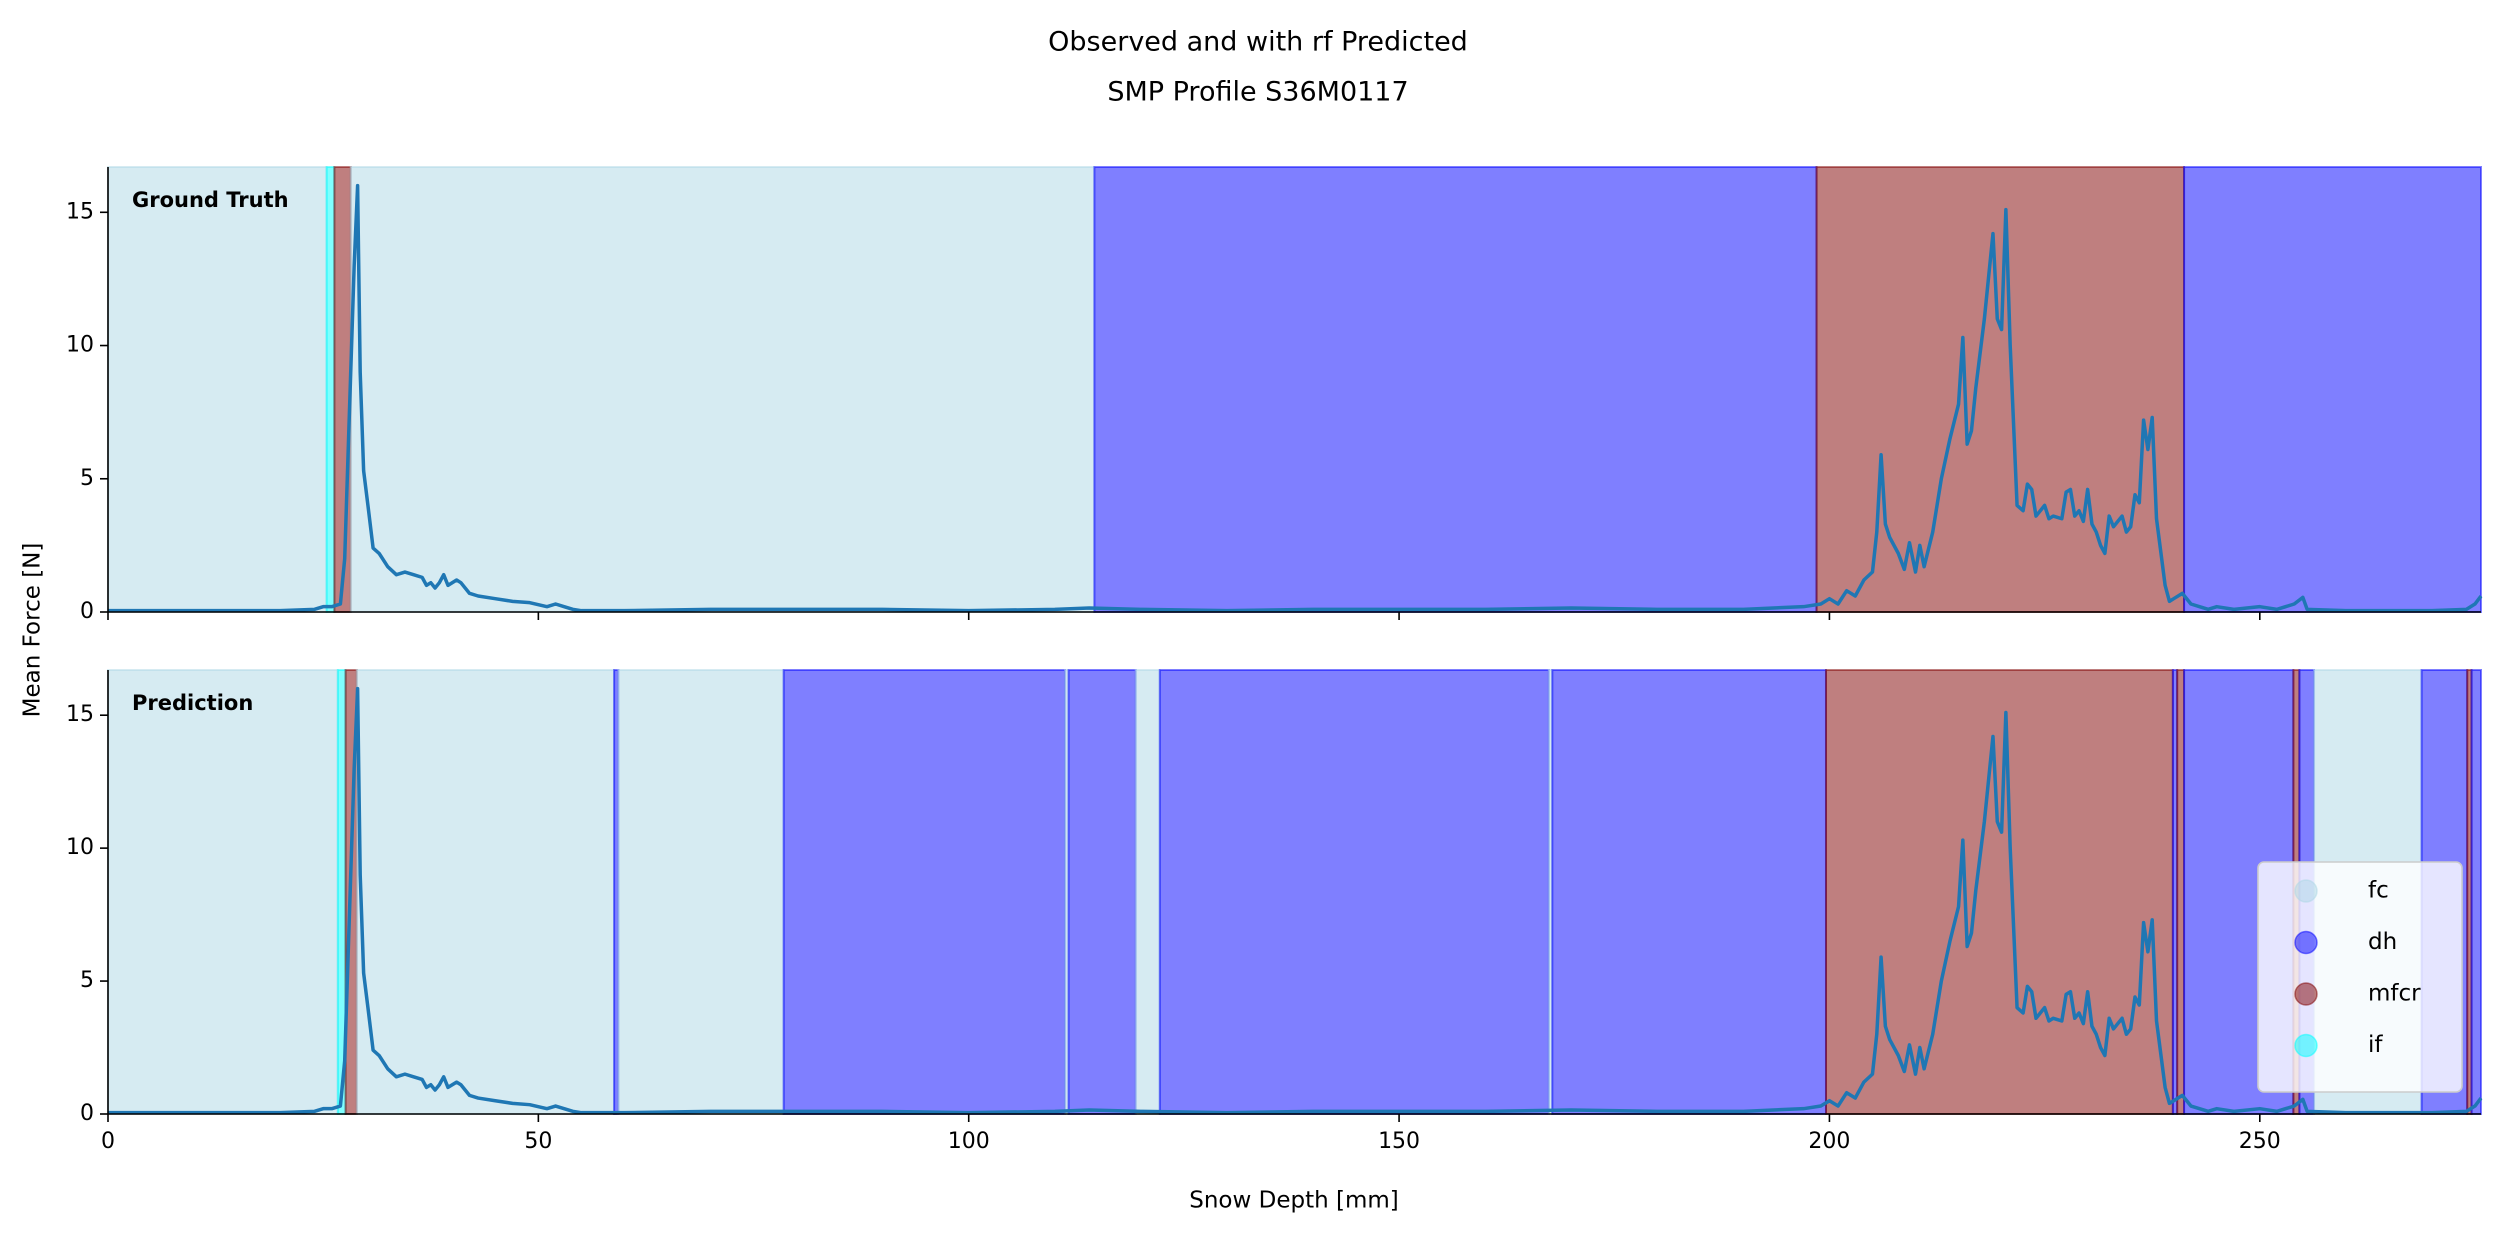 The height and width of the screenshot is (1250, 2500). Describe the element at coordinates (2260, 1141) in the screenshot. I see `x-tick-label: 250` at that location.